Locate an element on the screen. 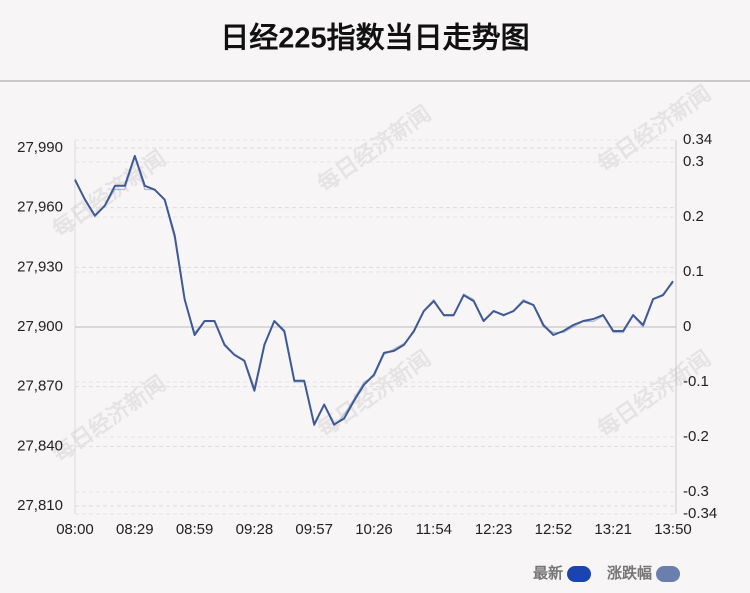 Image resolution: width=750 pixels, height=593 pixels. y-tick-label: 27,840 is located at coordinates (40, 445).